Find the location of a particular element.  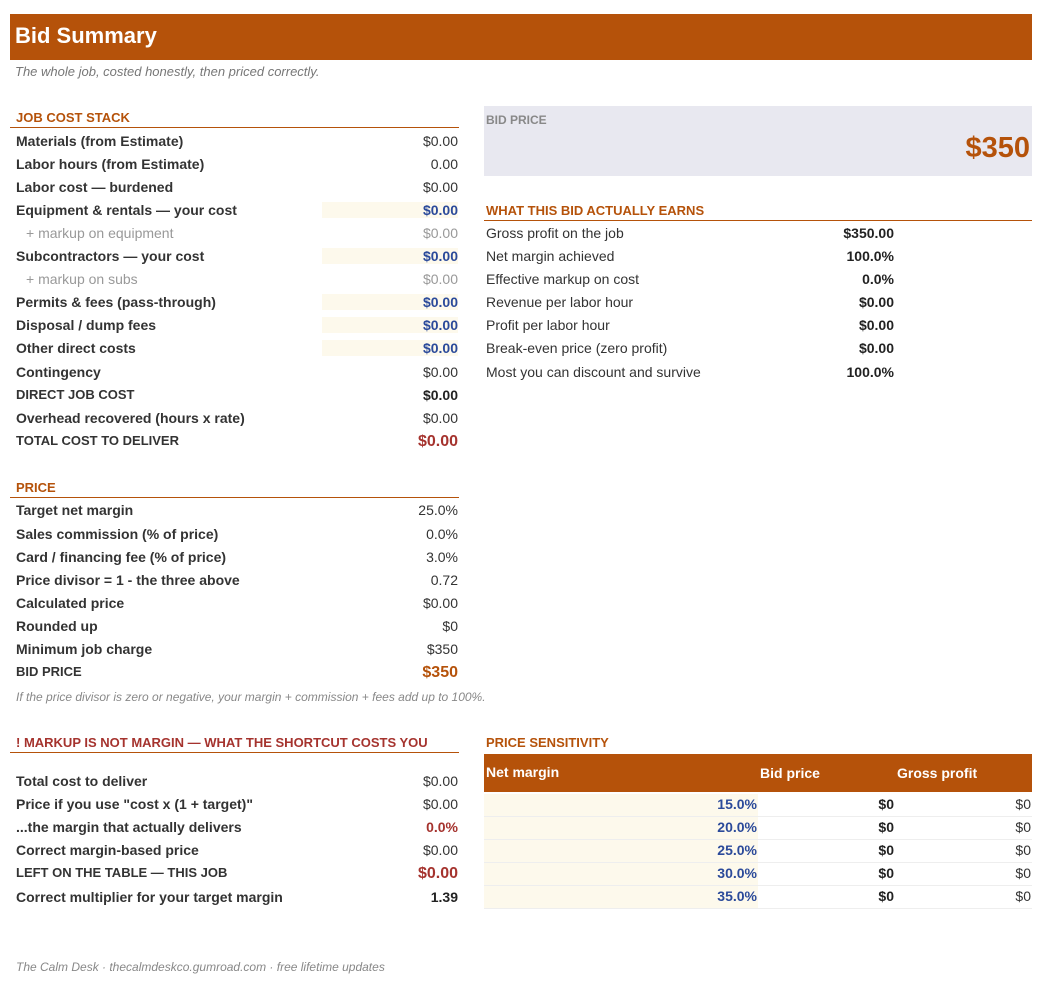

price-label: Rounded up is located at coordinates (57, 626).